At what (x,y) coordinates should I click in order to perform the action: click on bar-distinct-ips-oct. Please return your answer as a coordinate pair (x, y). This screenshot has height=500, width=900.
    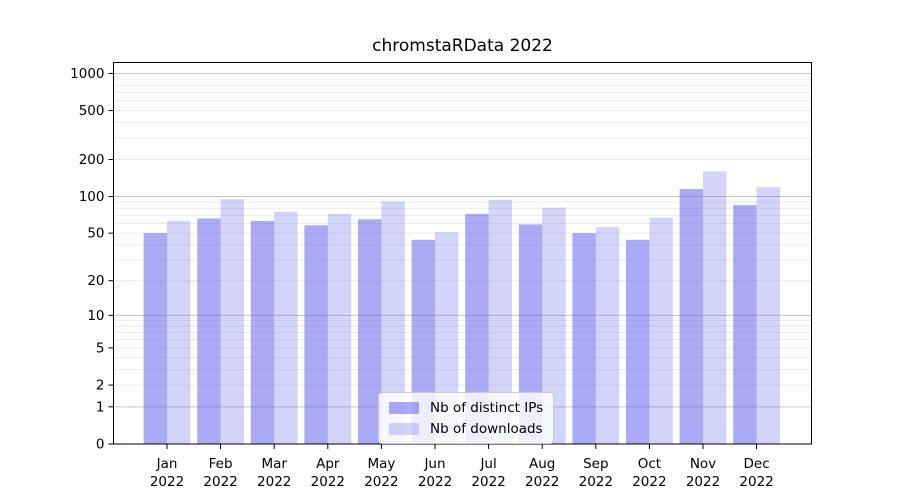
    Looking at the image, I should click on (638, 341).